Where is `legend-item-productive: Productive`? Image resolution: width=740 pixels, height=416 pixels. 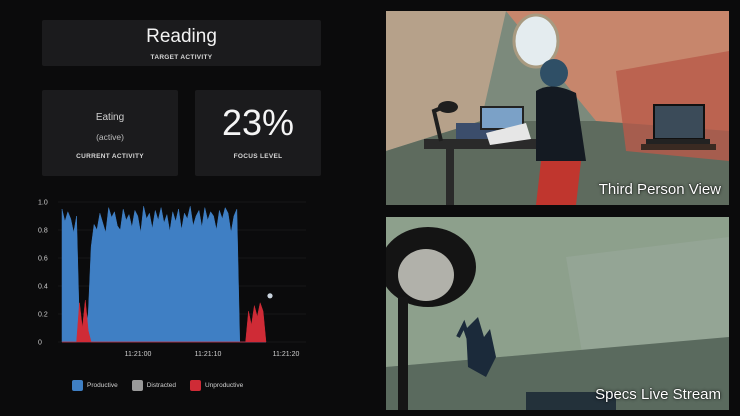
legend-item-productive: Productive is located at coordinates (95, 385).